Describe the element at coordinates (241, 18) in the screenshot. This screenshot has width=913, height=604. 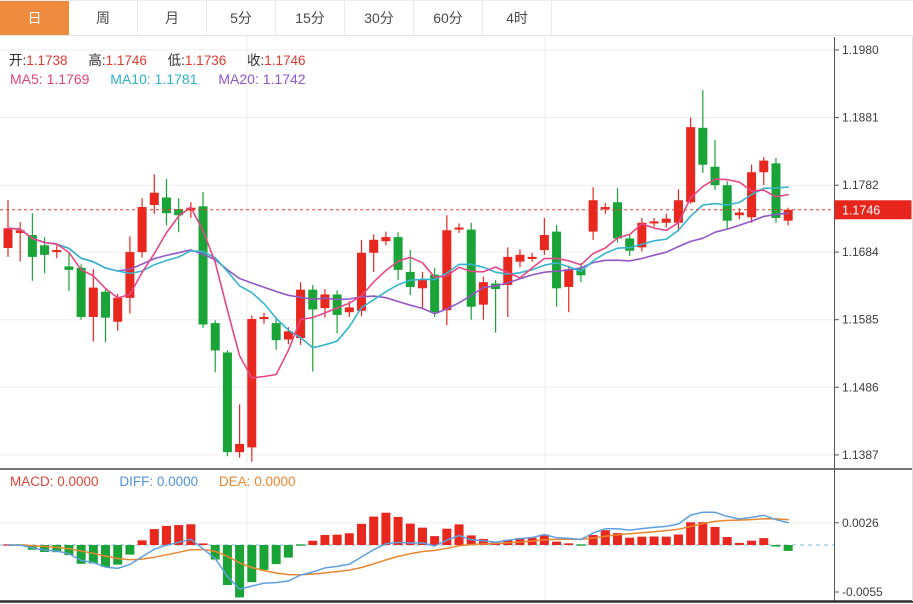
I see `timeframe-tab-4: 5分` at that location.